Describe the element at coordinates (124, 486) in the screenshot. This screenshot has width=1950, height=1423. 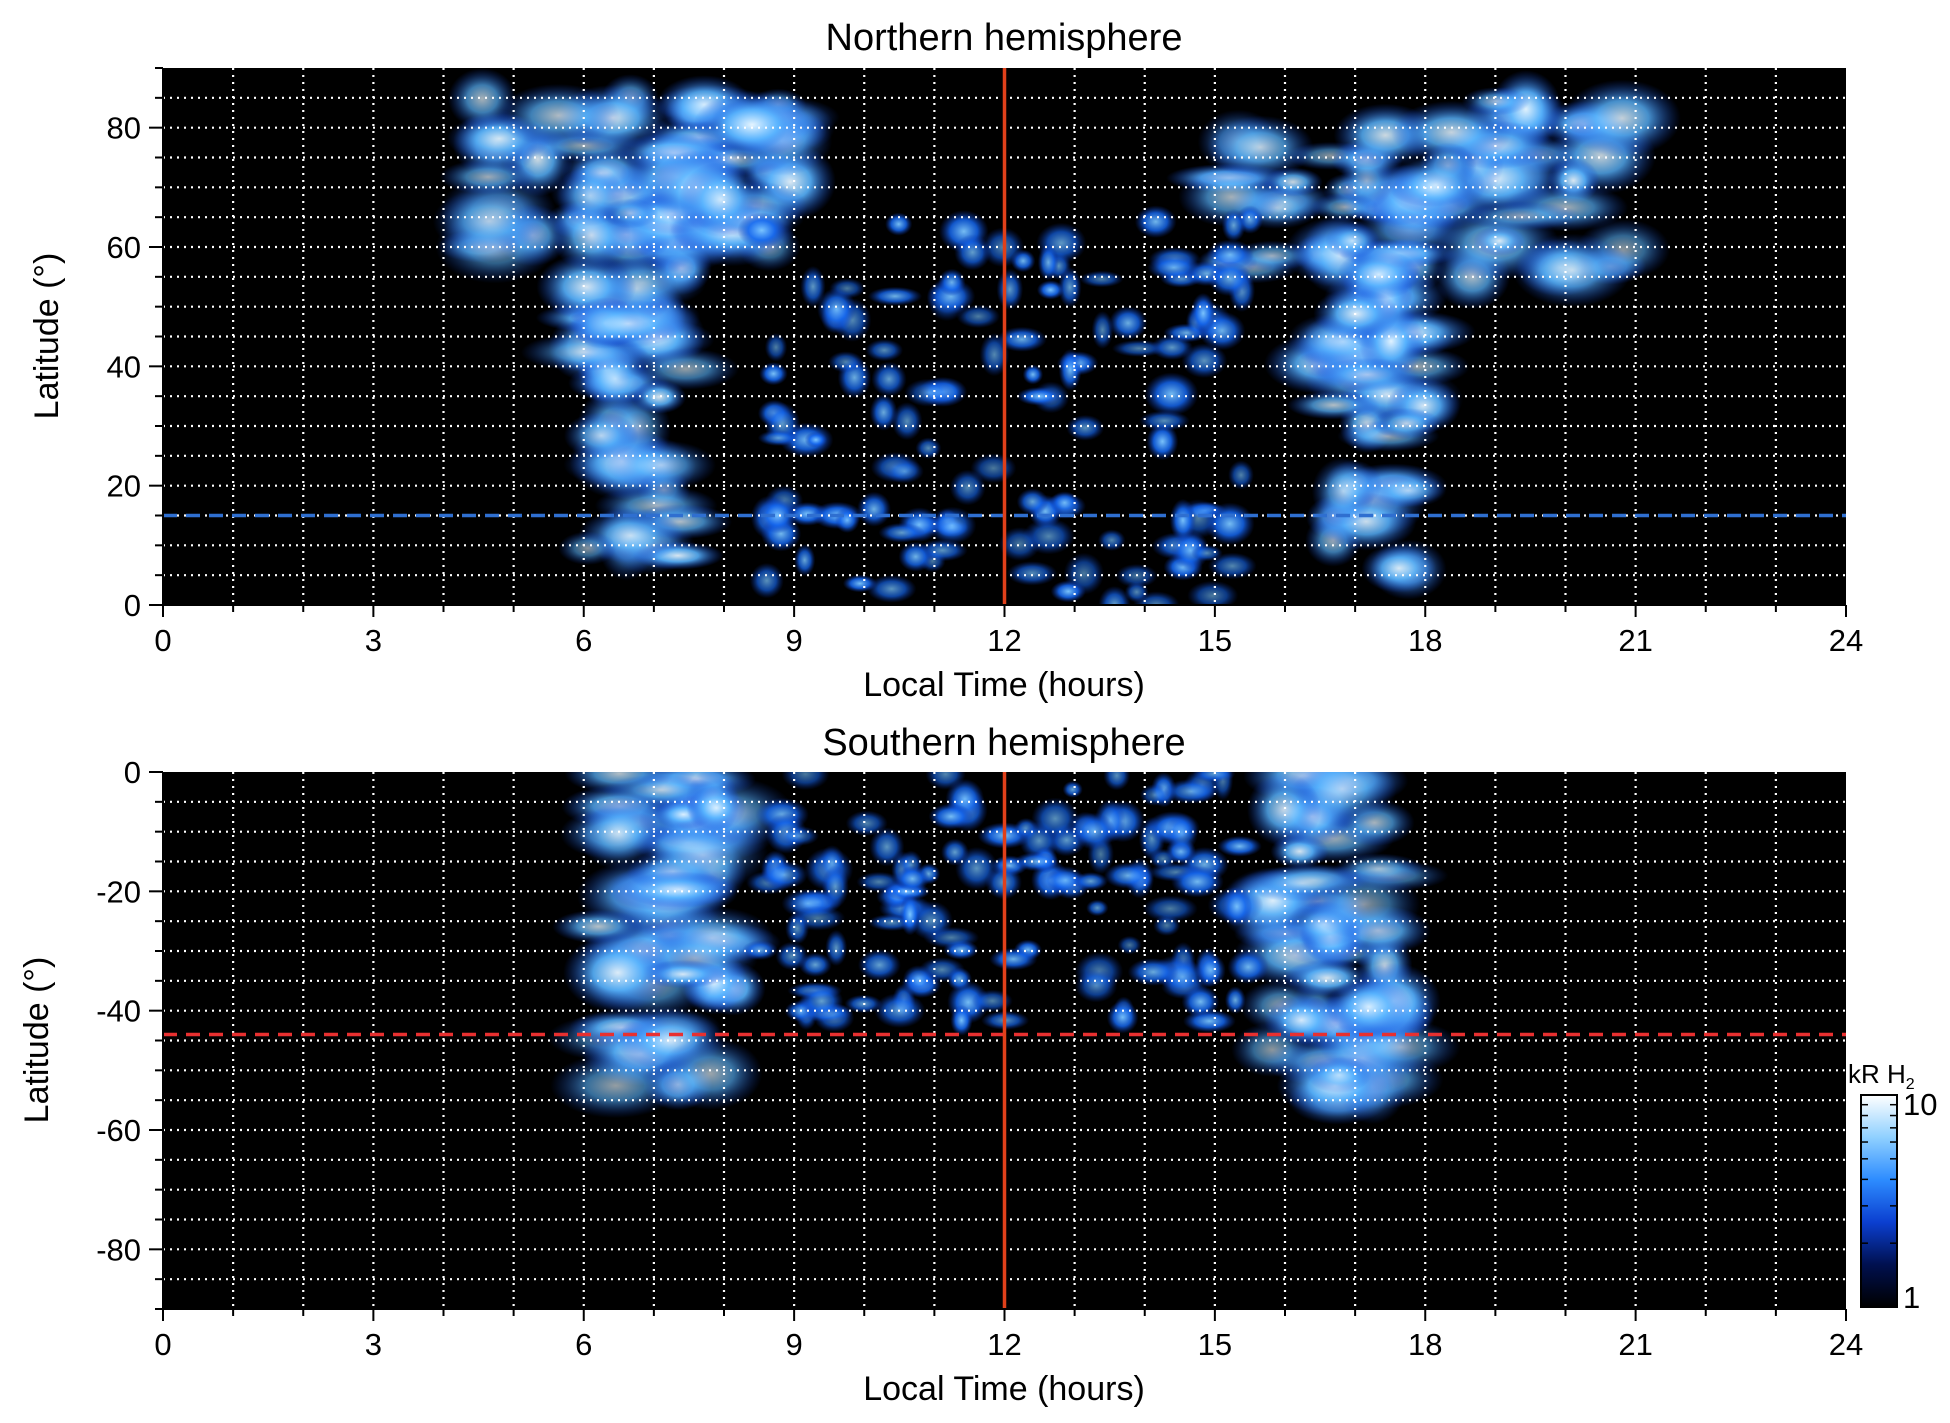
I see `north-y-tick-label: 20` at that location.